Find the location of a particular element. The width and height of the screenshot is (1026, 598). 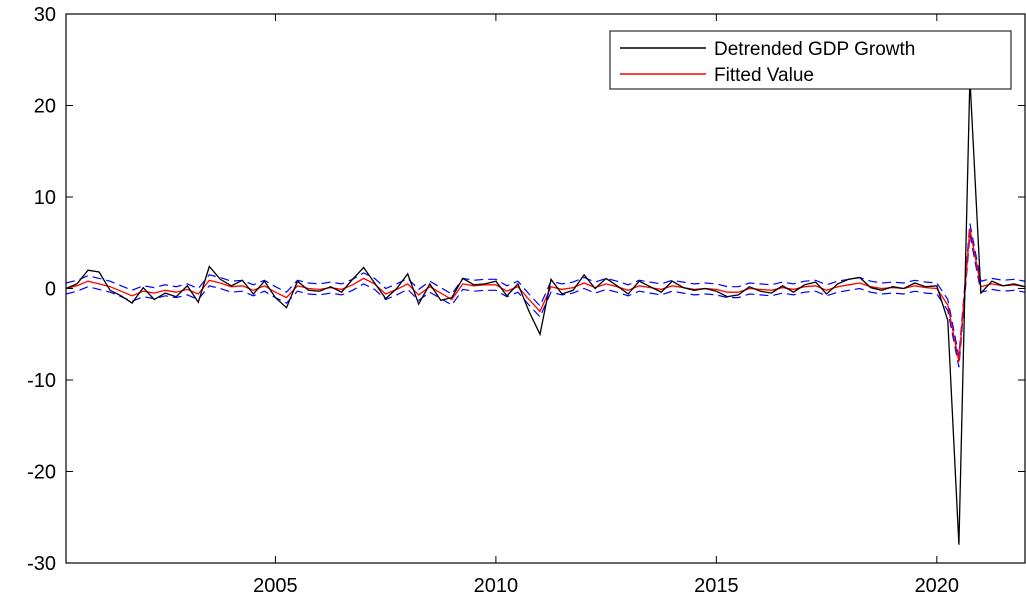

y-tick-label: -30 is located at coordinates (41, 564).